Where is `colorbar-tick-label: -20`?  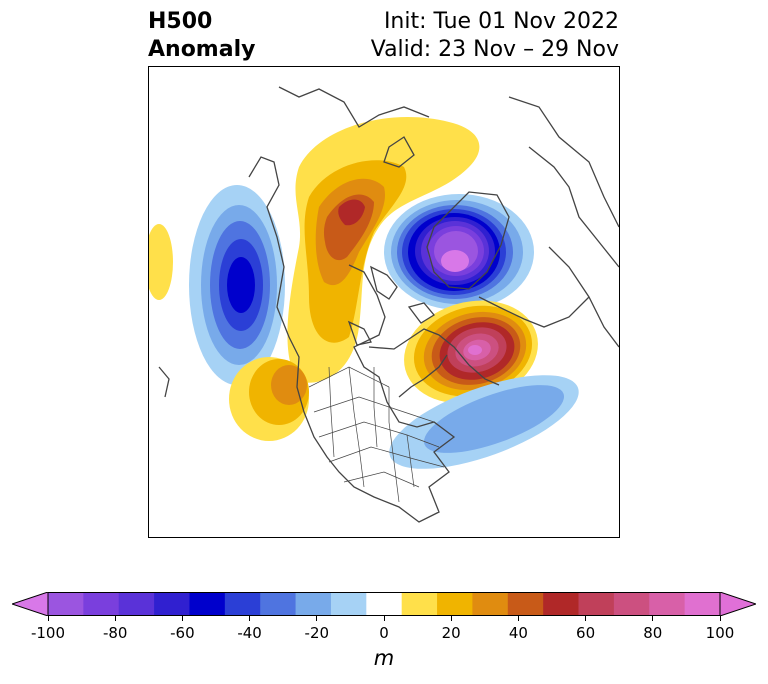 colorbar-tick-label: -20 is located at coordinates (317, 633).